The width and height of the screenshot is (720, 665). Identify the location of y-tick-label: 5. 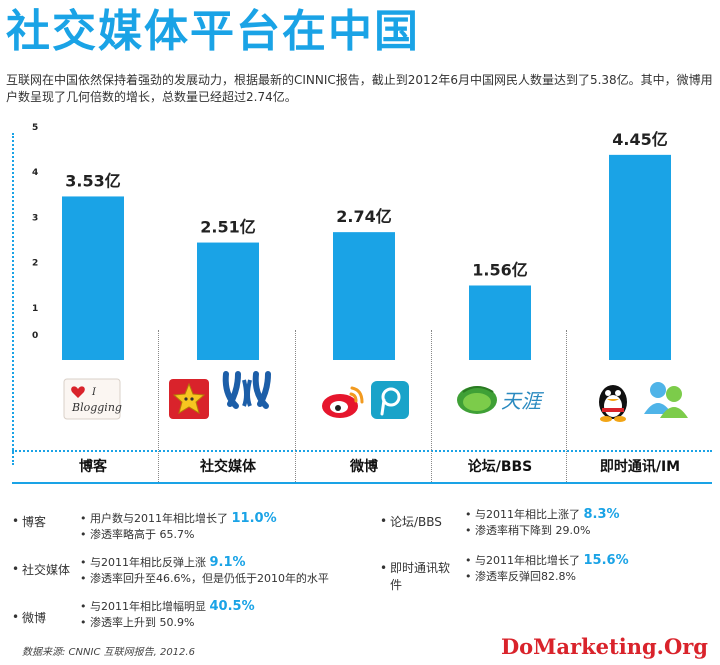
(35, 128).